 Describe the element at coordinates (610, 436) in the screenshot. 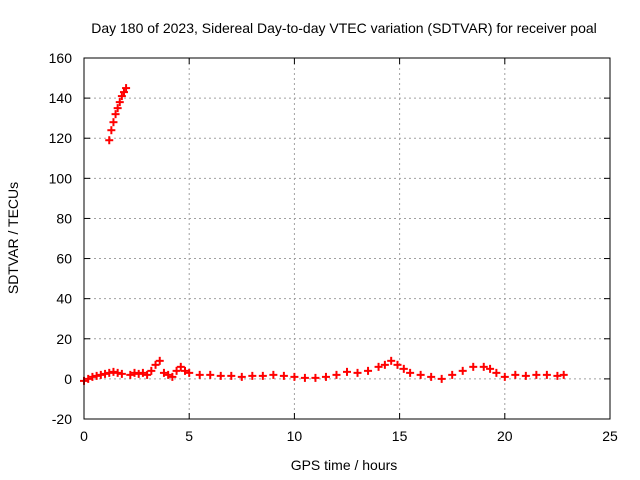

I see `x-tick-label: 25` at that location.